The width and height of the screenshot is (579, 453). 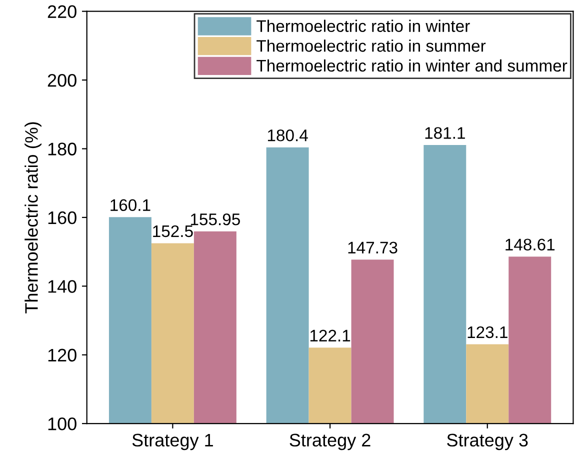 What do you see at coordinates (371, 46) in the screenshot?
I see `legend-label: Thermoelectric ratio in summer` at bounding box center [371, 46].